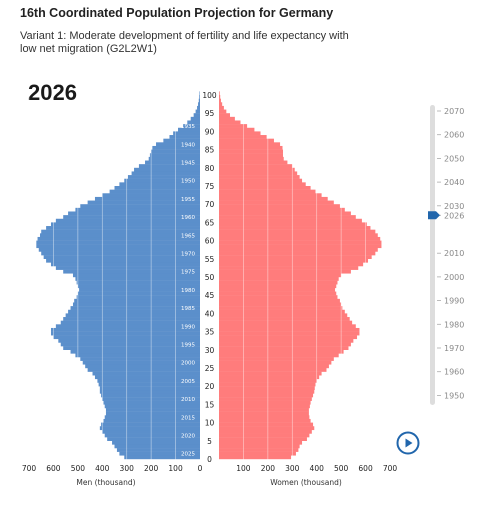  What do you see at coordinates (210, 131) in the screenshot?
I see `age-tick-90: 90` at bounding box center [210, 131].